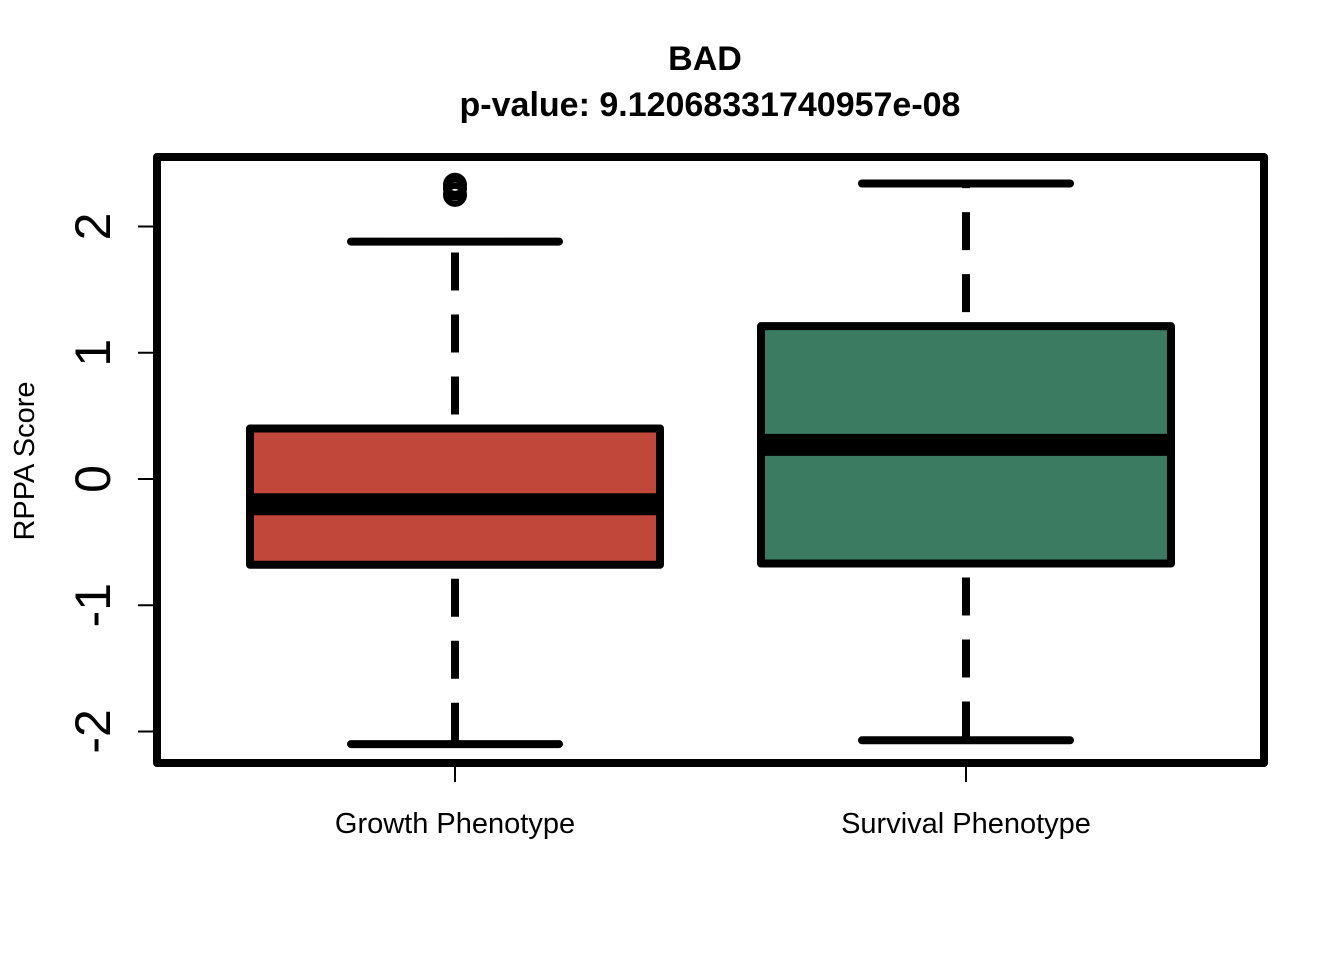 The width and height of the screenshot is (1344, 960). I want to click on y-axis-label: RPPA Score, so click(25, 460).